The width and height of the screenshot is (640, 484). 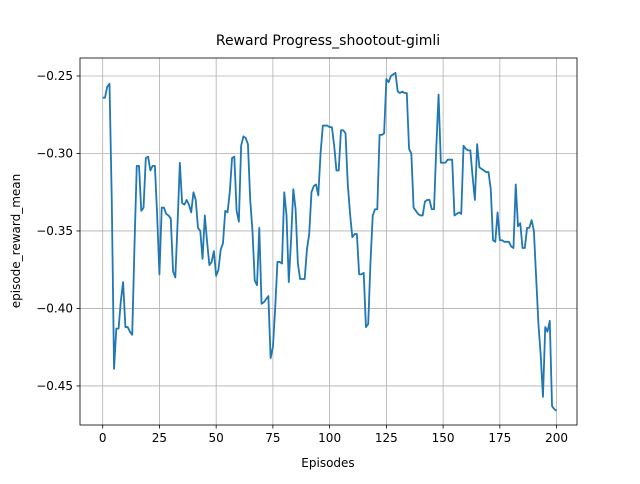 I want to click on y-tick-label: −0.45, so click(x=54, y=386).